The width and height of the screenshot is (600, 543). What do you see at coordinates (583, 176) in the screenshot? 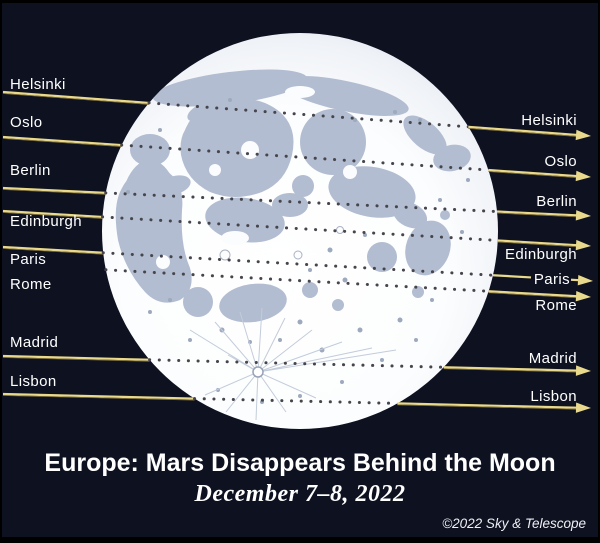
I see `arrowhead-icon-oslo` at bounding box center [583, 176].